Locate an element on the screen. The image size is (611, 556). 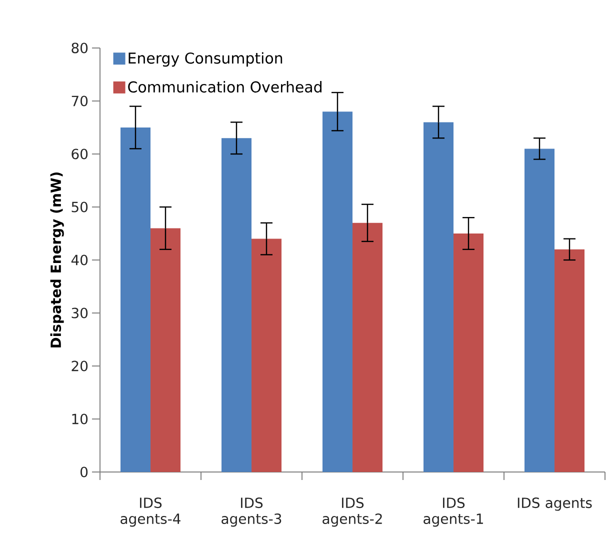
y-tick-label: 10 is located at coordinates (80, 419).